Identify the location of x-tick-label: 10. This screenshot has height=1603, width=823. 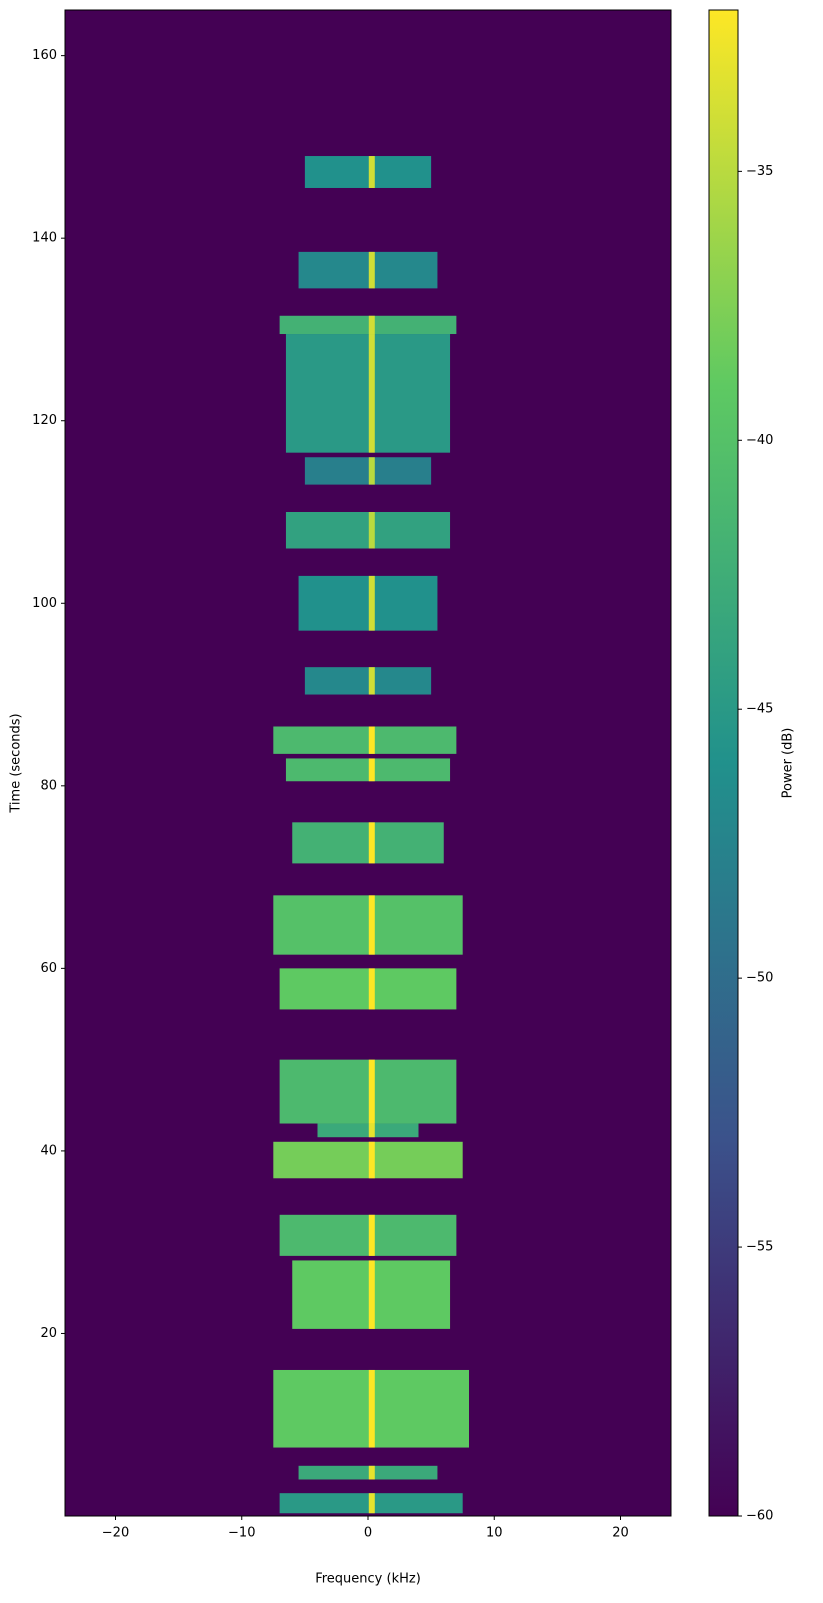
(494, 1533).